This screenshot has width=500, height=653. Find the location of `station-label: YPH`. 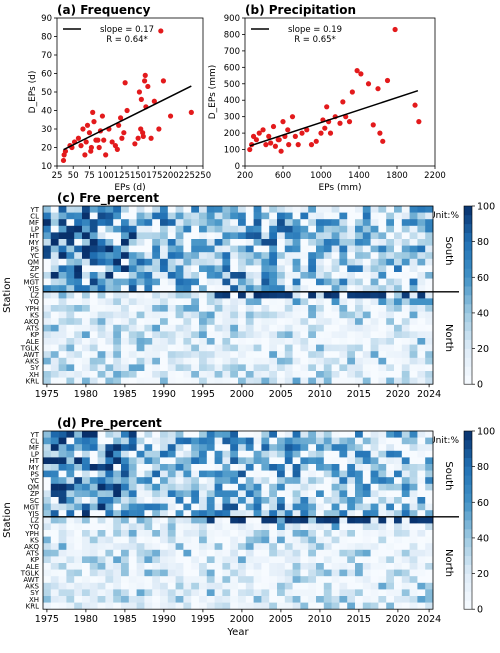

station-label: YPH is located at coordinates (31, 534).